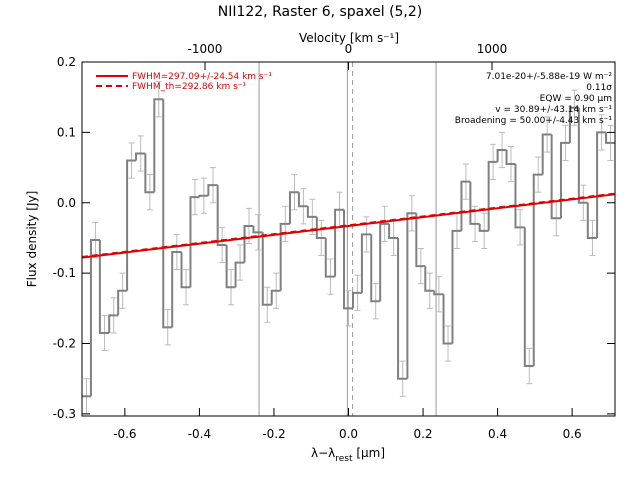 The height and width of the screenshot is (480, 640). What do you see at coordinates (572, 434) in the screenshot?
I see `x-tick-label: 0.6` at bounding box center [572, 434].